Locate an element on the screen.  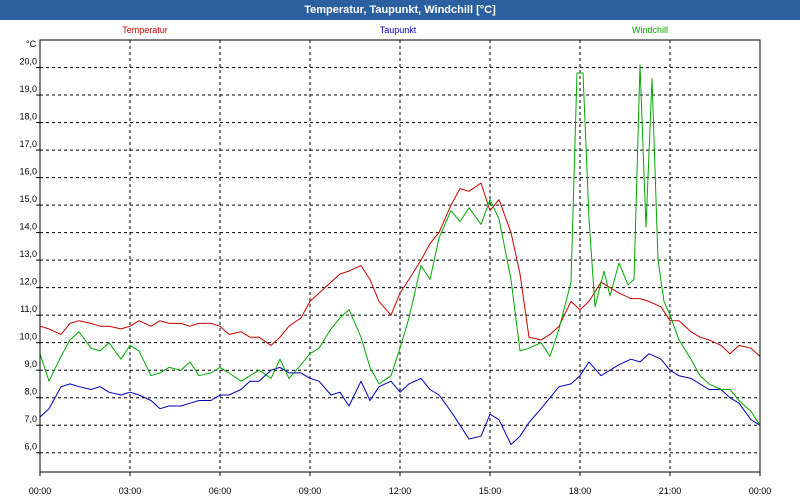
y-axis-label: °C is located at coordinates (31, 44).